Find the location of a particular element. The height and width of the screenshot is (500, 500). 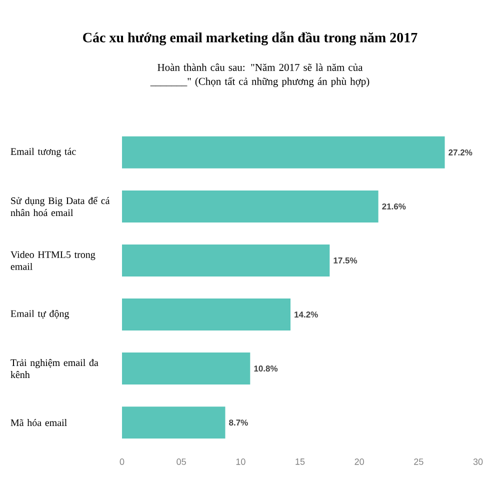

x-tick-label: 20 is located at coordinates (359, 461).